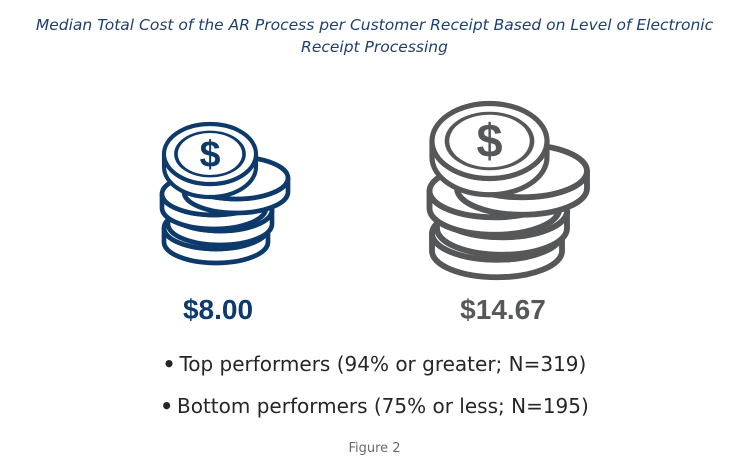 This screenshot has height=469, width=749. I want to click on legend-label-bottom-performers: Bottom performers (75% or less; N=195), so click(383, 406).